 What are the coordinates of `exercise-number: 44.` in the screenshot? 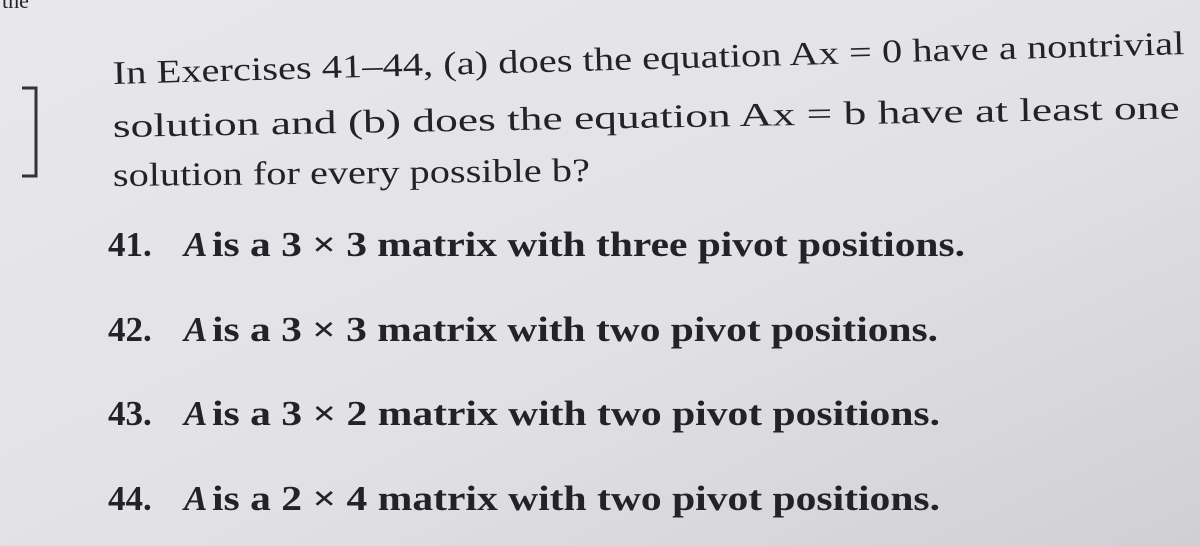 It's located at (130, 498).